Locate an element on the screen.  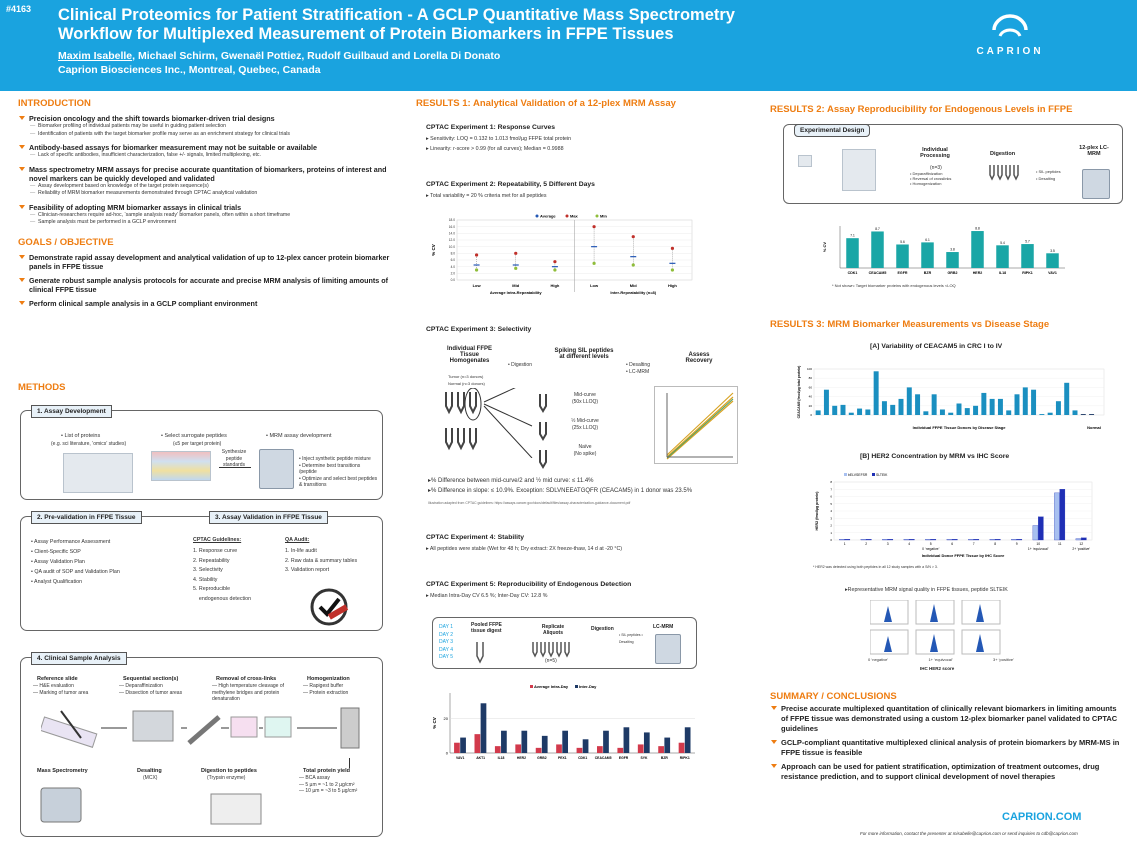
y-tick-label: 18.0 is located at coordinates (452, 220).